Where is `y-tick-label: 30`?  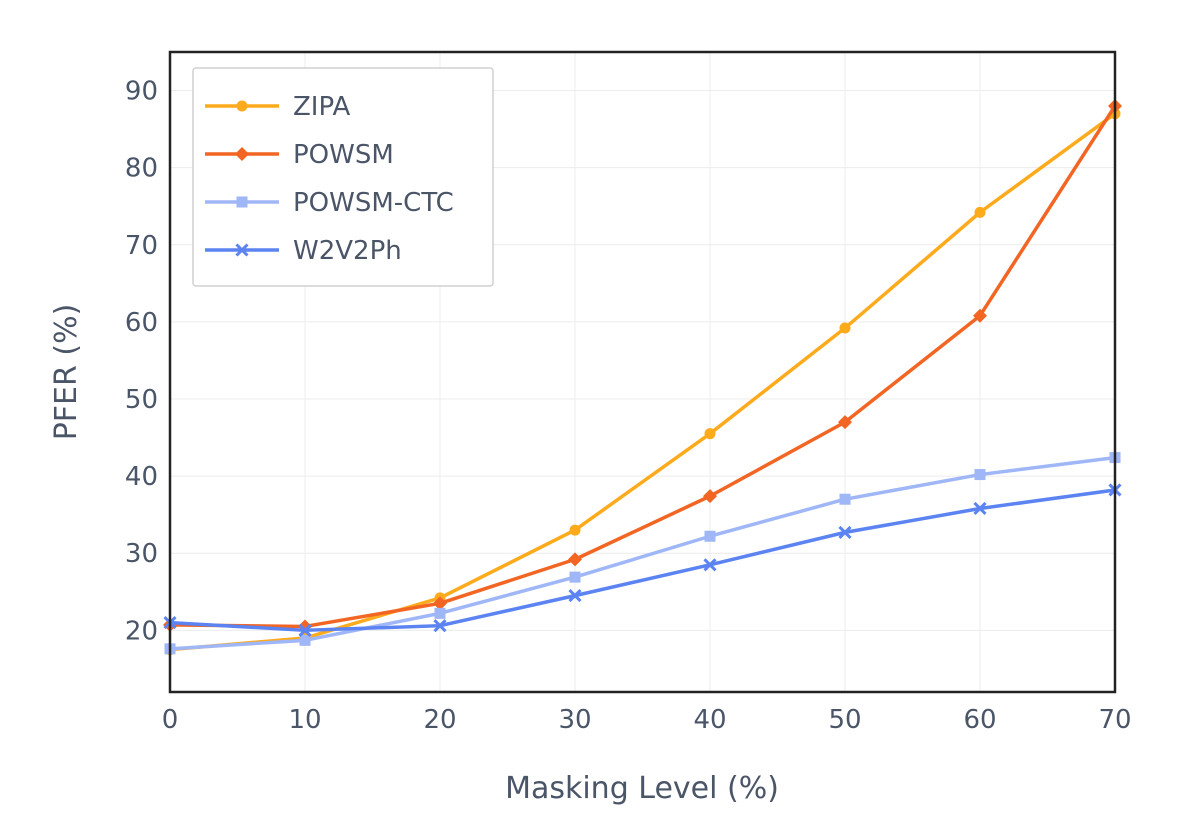 y-tick-label: 30 is located at coordinates (141, 554).